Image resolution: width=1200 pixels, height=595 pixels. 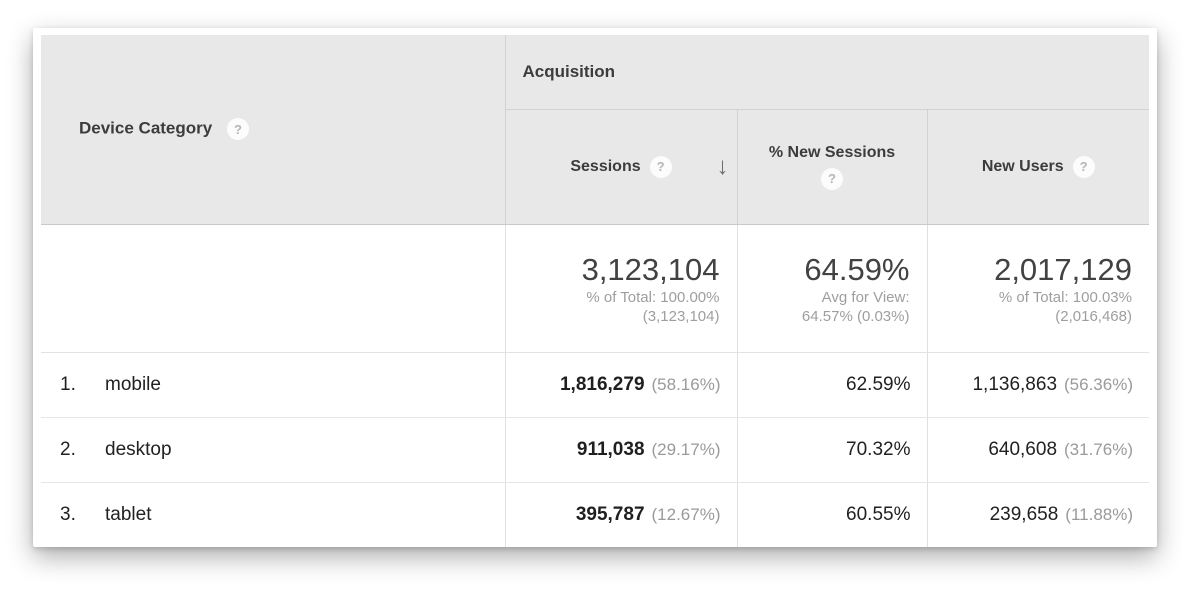 What do you see at coordinates (1065, 297) in the screenshot?
I see `new-users-total-subtext: % of Total: 100.03%` at bounding box center [1065, 297].